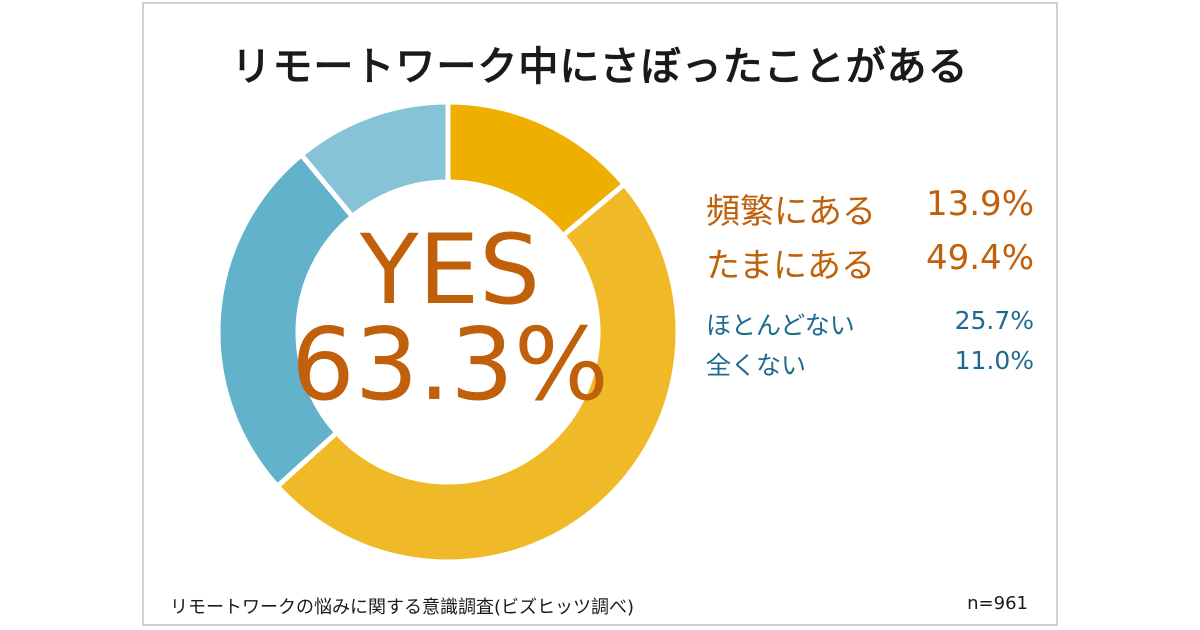  What do you see at coordinates (876, 261) in the screenshot?
I see `legend-item-sometimes: たまにある 49.4%` at bounding box center [876, 261].